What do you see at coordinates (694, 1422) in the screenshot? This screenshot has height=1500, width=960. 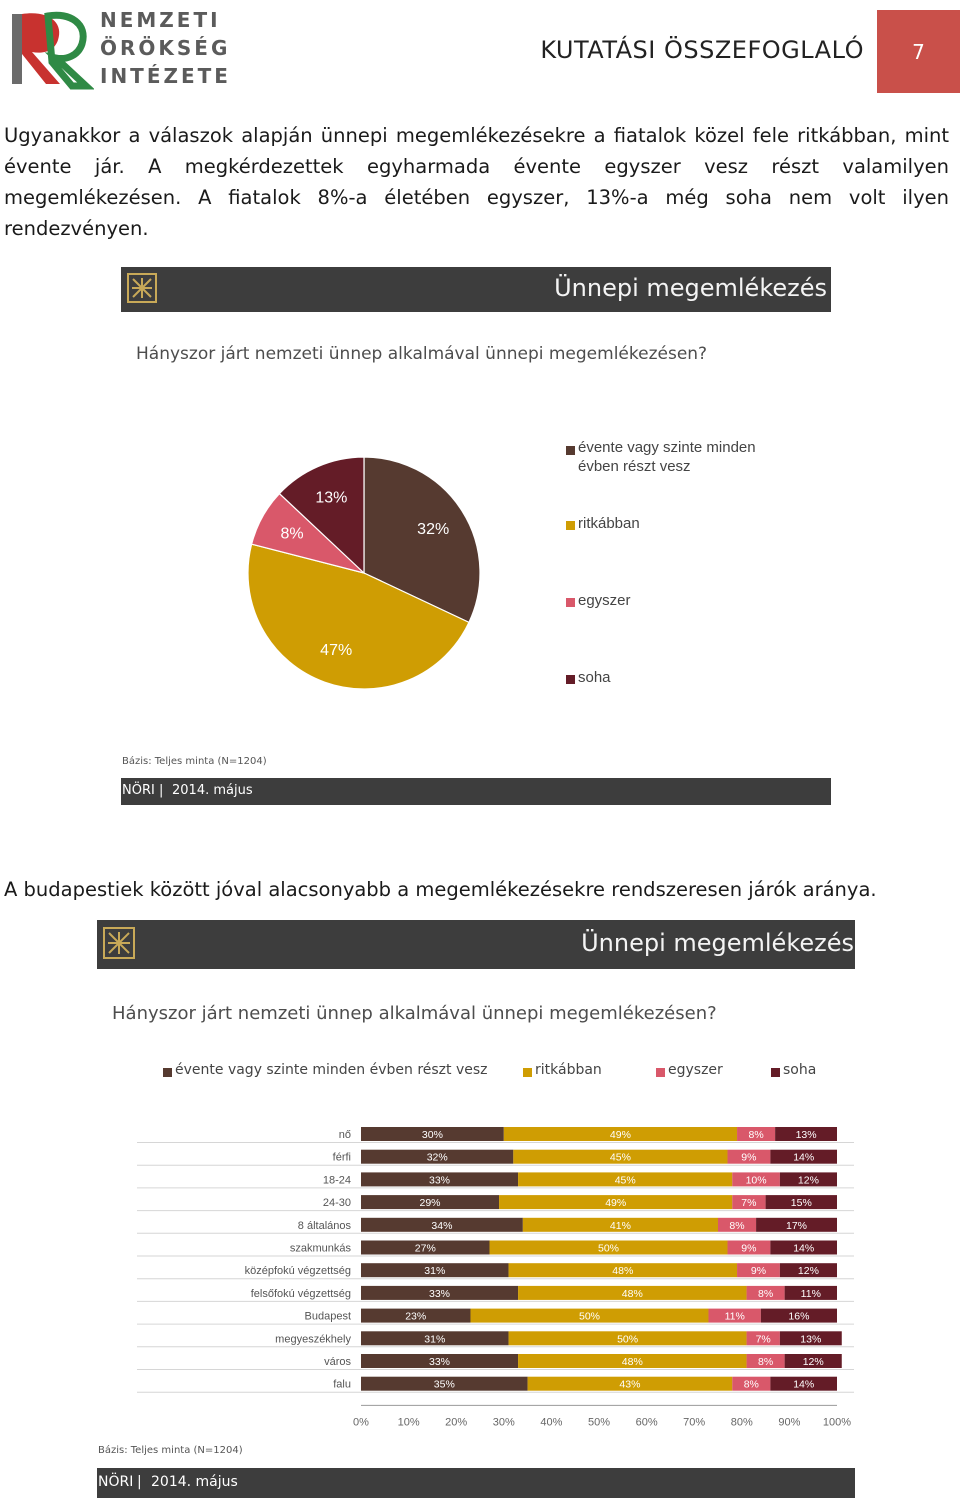 I see `x-tick-label: 70%` at bounding box center [694, 1422].